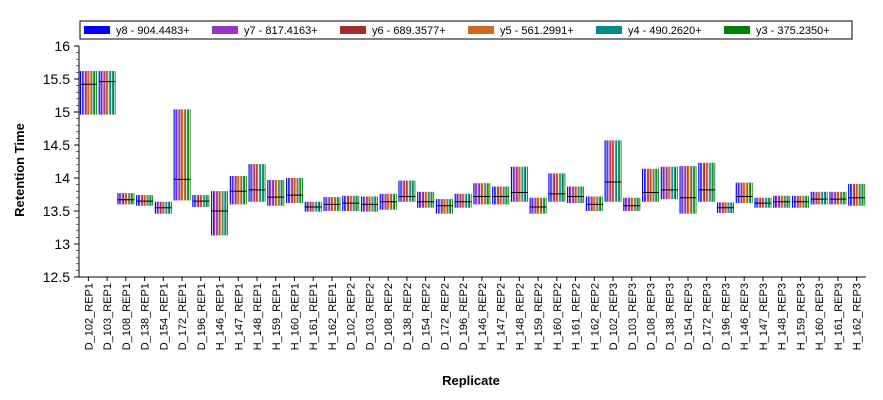  Describe the element at coordinates (471, 380) in the screenshot. I see `x-axis-title: Replicate` at that location.